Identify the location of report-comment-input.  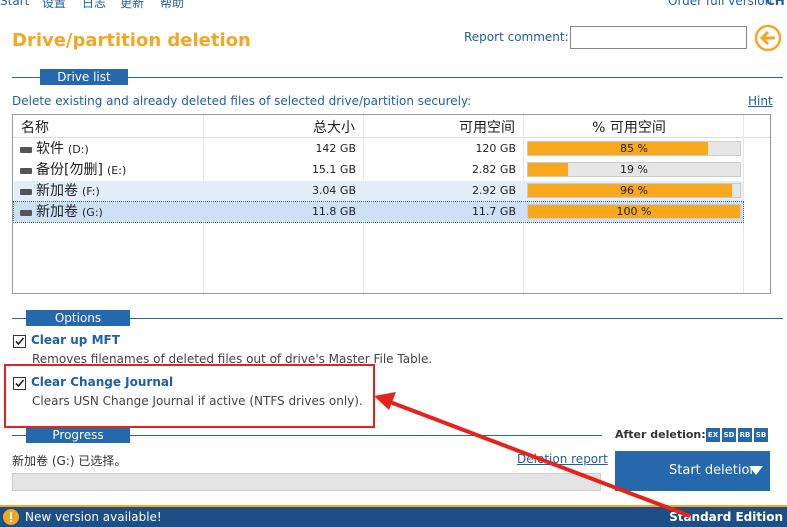
(658, 37).